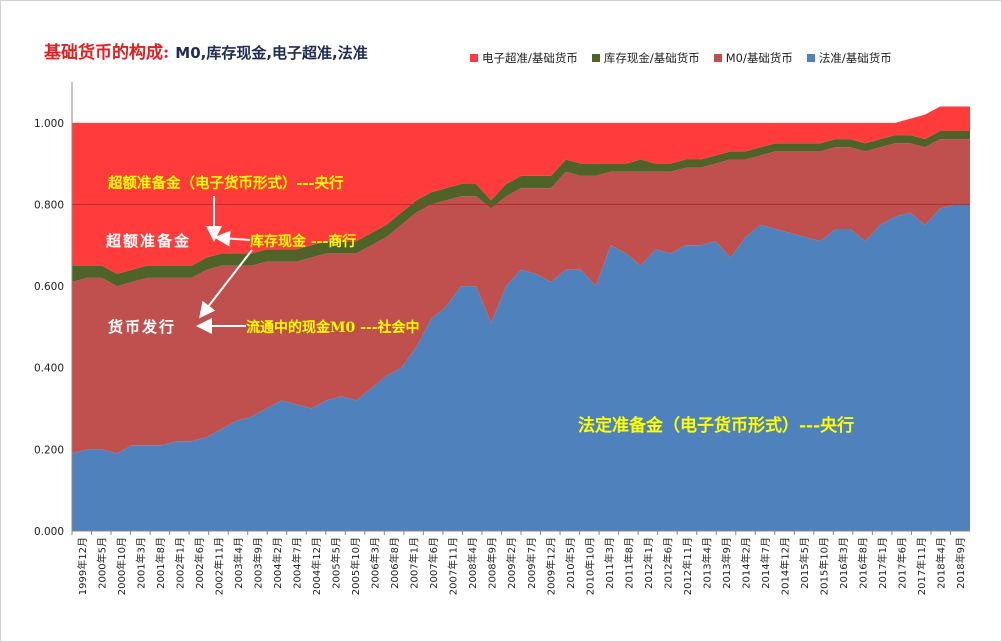  Describe the element at coordinates (179, 563) in the screenshot. I see `x-tick-label: 2002年1月` at that location.